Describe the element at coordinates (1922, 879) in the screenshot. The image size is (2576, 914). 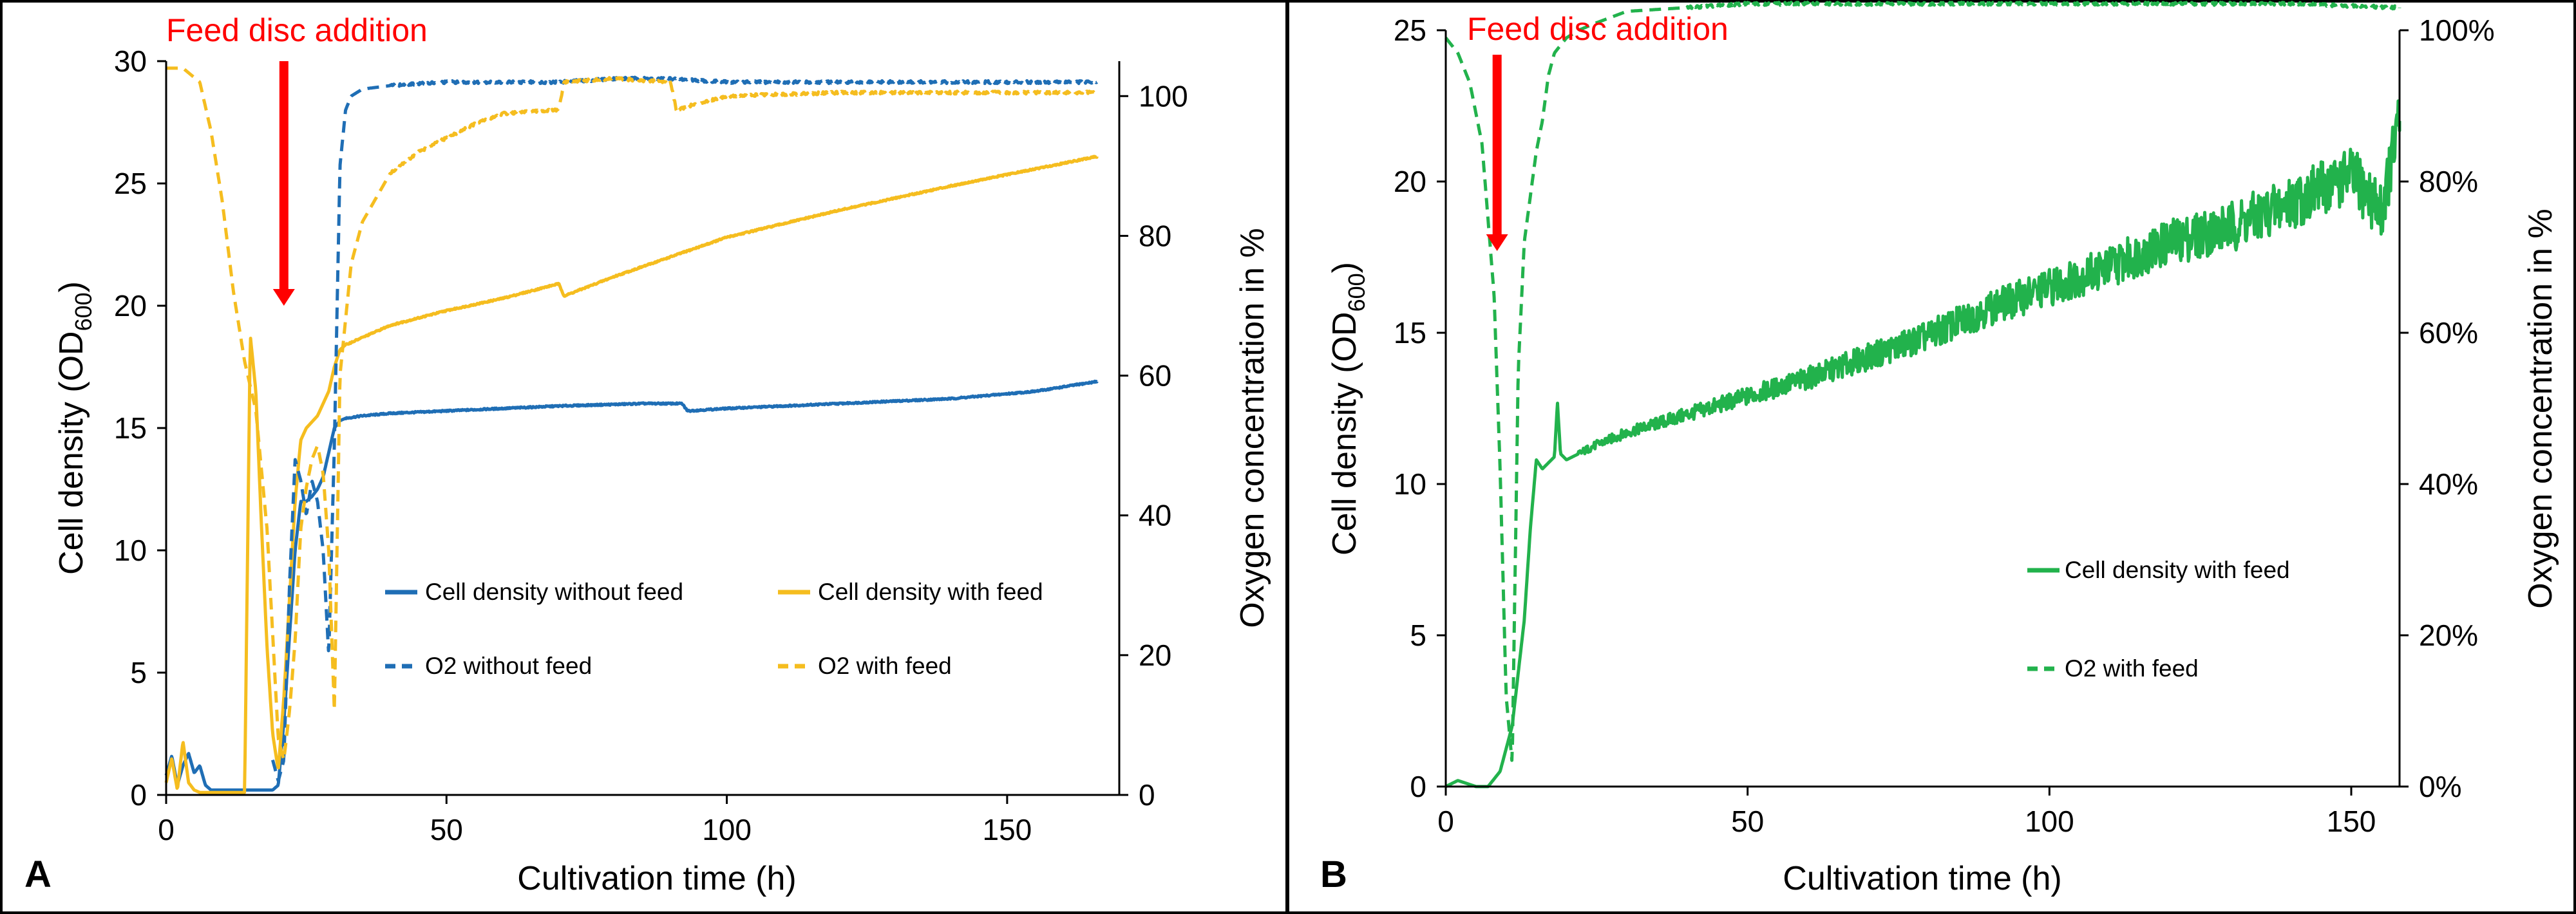
I see `panel-b-x-title: Cultivation time (h)` at that location.